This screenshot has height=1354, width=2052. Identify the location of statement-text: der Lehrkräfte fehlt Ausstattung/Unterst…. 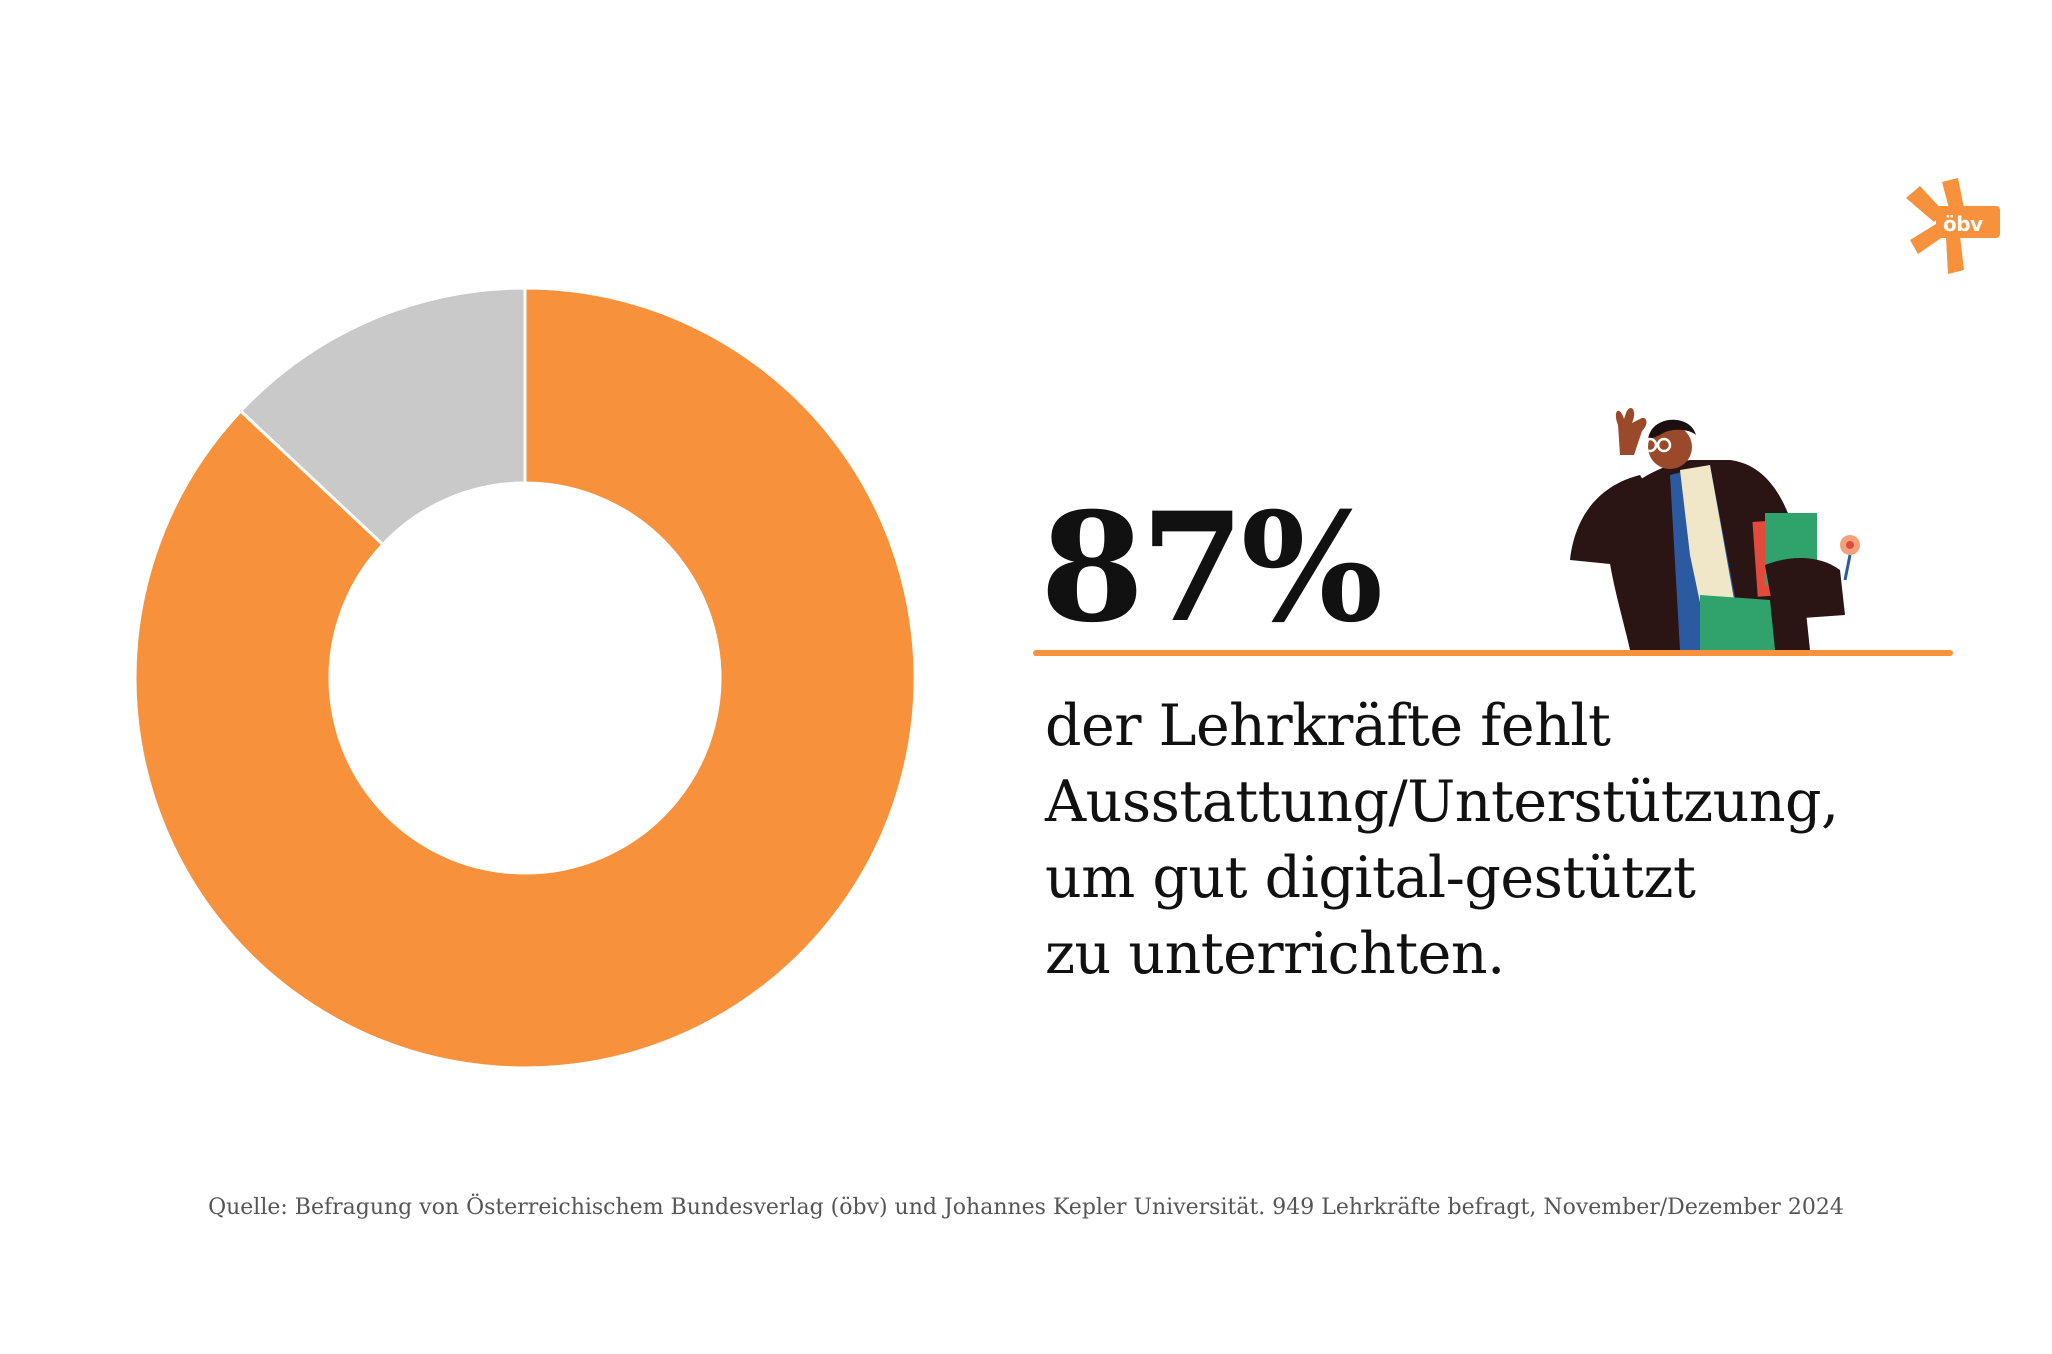
(1495, 840).